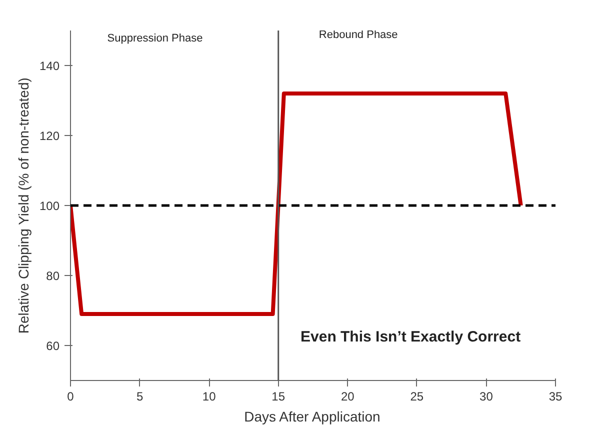 The height and width of the screenshot is (444, 591). What do you see at coordinates (487, 397) in the screenshot?
I see `x-tick-label: 30` at bounding box center [487, 397].